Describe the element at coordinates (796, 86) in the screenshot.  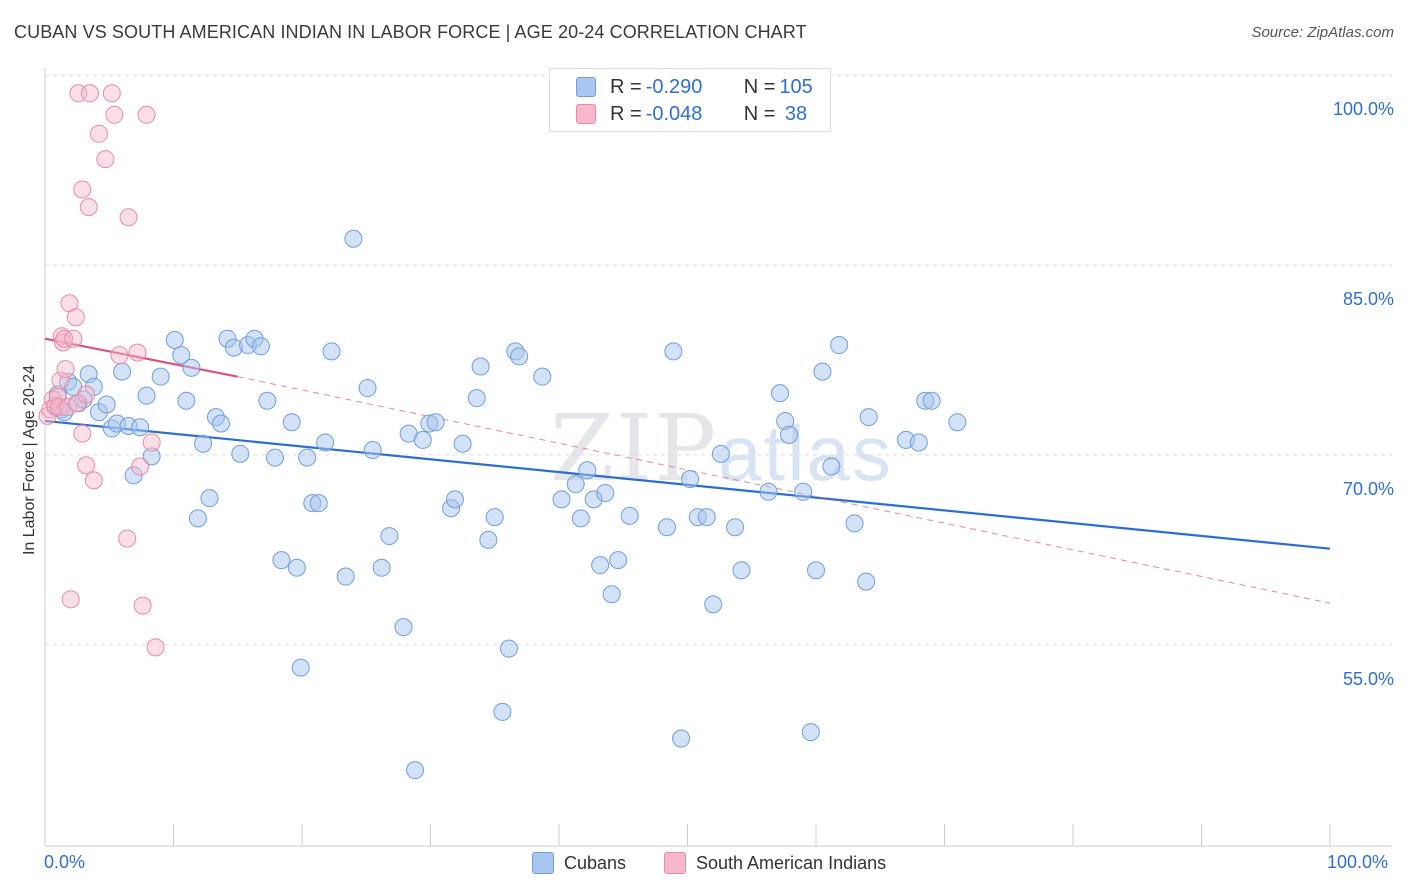
I see `legend-n-value: 105` at that location.